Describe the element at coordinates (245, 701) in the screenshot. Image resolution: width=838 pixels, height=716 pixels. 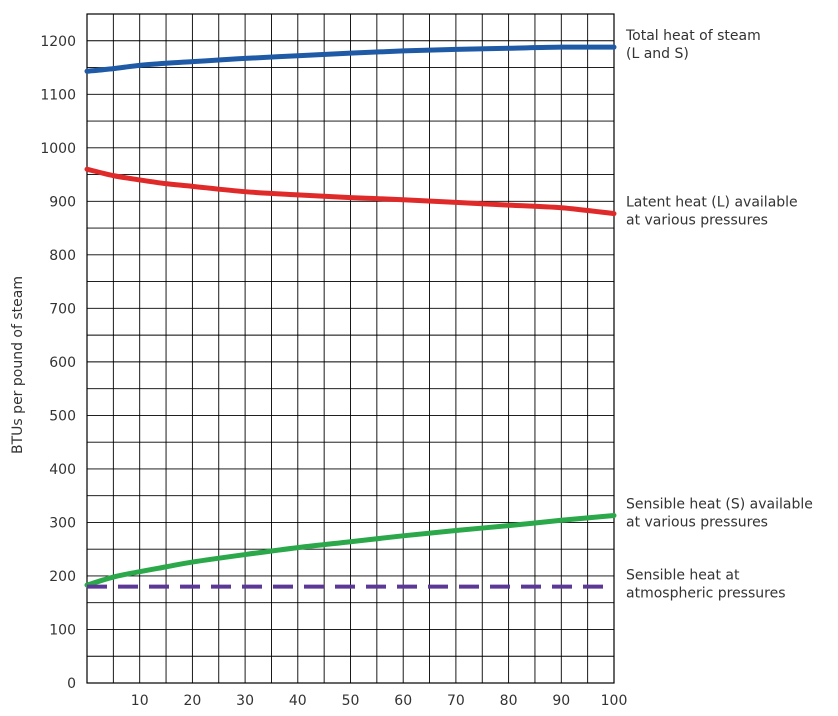
I see `x-tick-label: 30` at that location.